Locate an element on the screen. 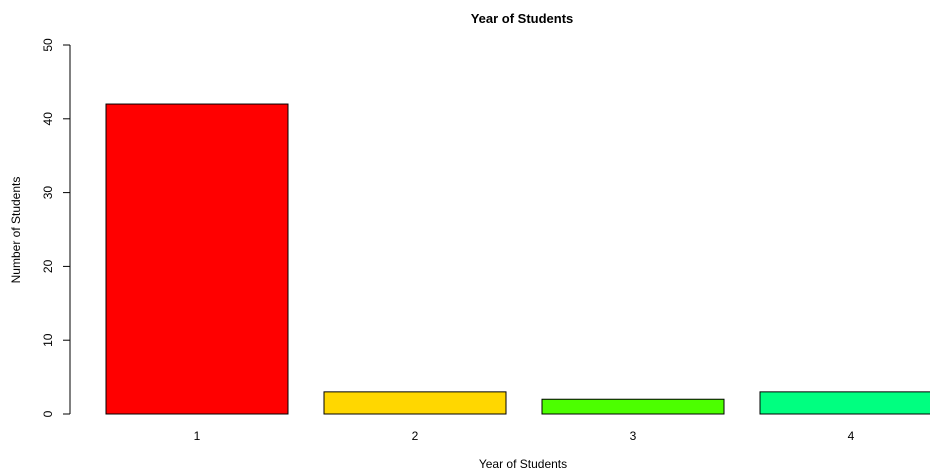 This screenshot has height=472, width=930. y-tick-label: 40 is located at coordinates (48, 119).